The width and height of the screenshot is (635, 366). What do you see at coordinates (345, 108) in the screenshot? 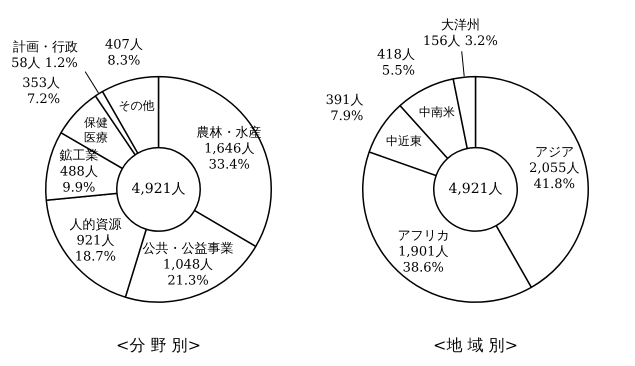
I see `data-label: 391人 7.9%` at bounding box center [345, 108].